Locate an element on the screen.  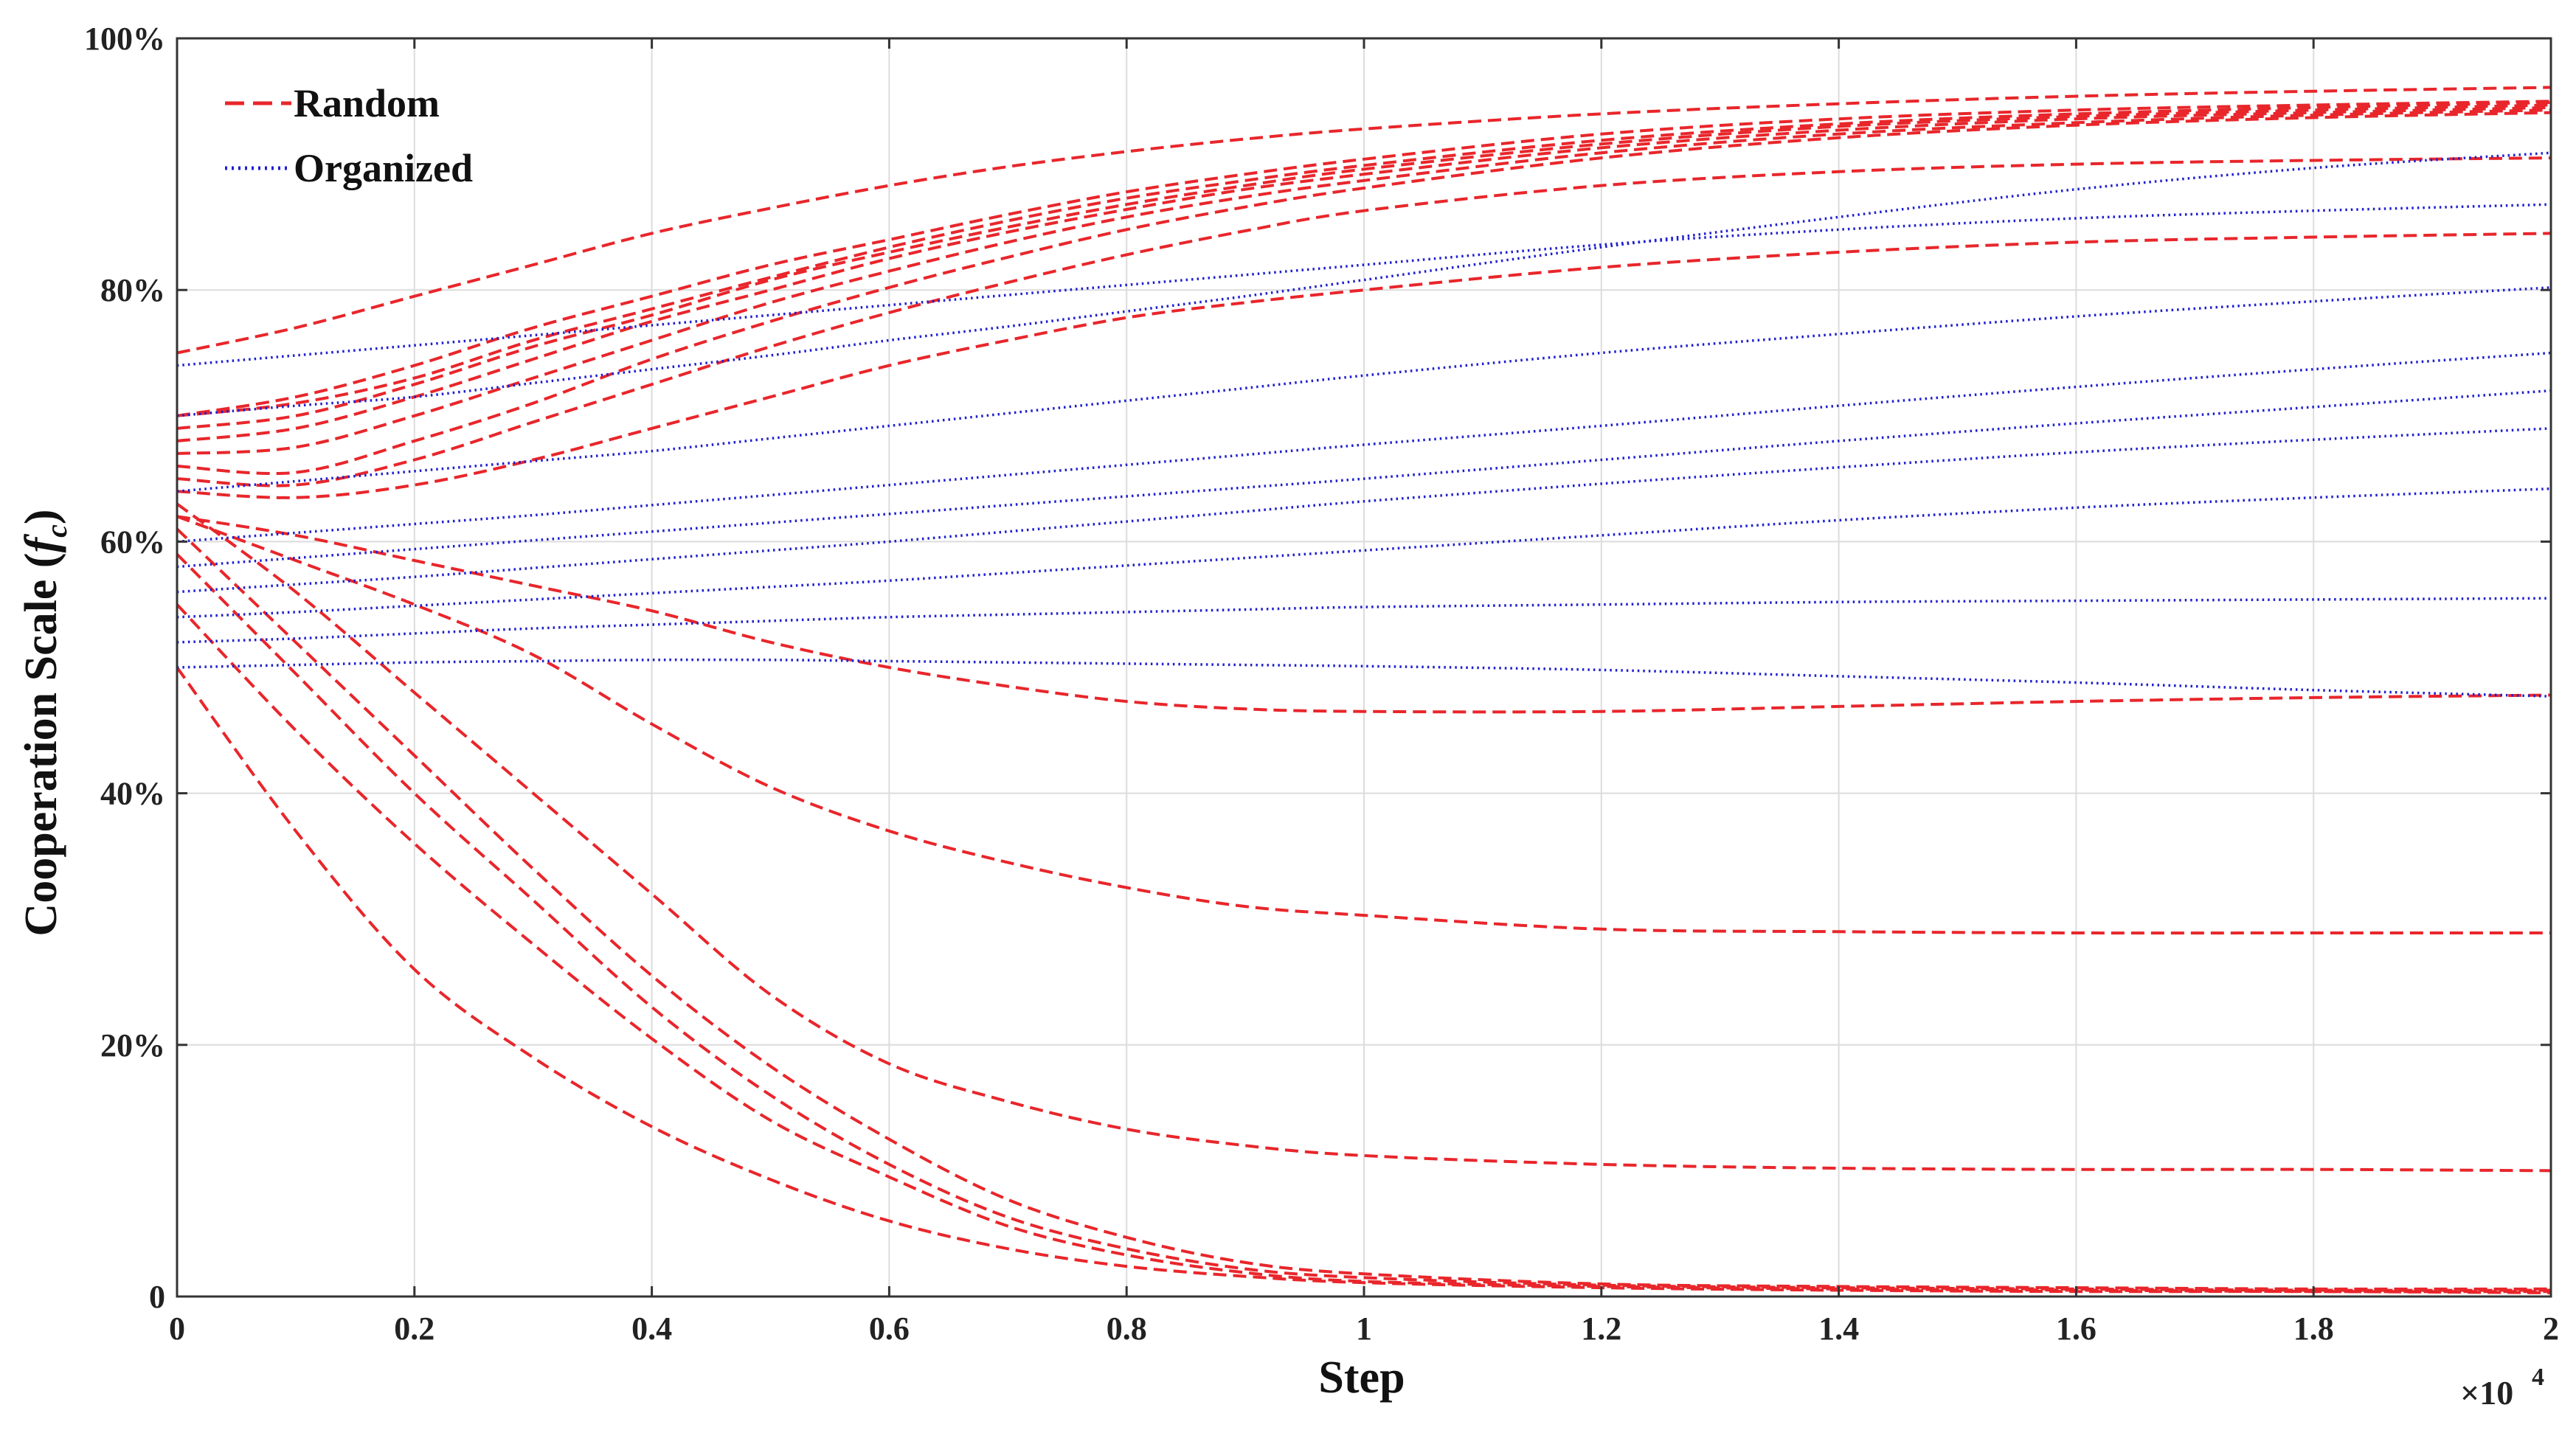
y-tick-label: 20% is located at coordinates (132, 1045).